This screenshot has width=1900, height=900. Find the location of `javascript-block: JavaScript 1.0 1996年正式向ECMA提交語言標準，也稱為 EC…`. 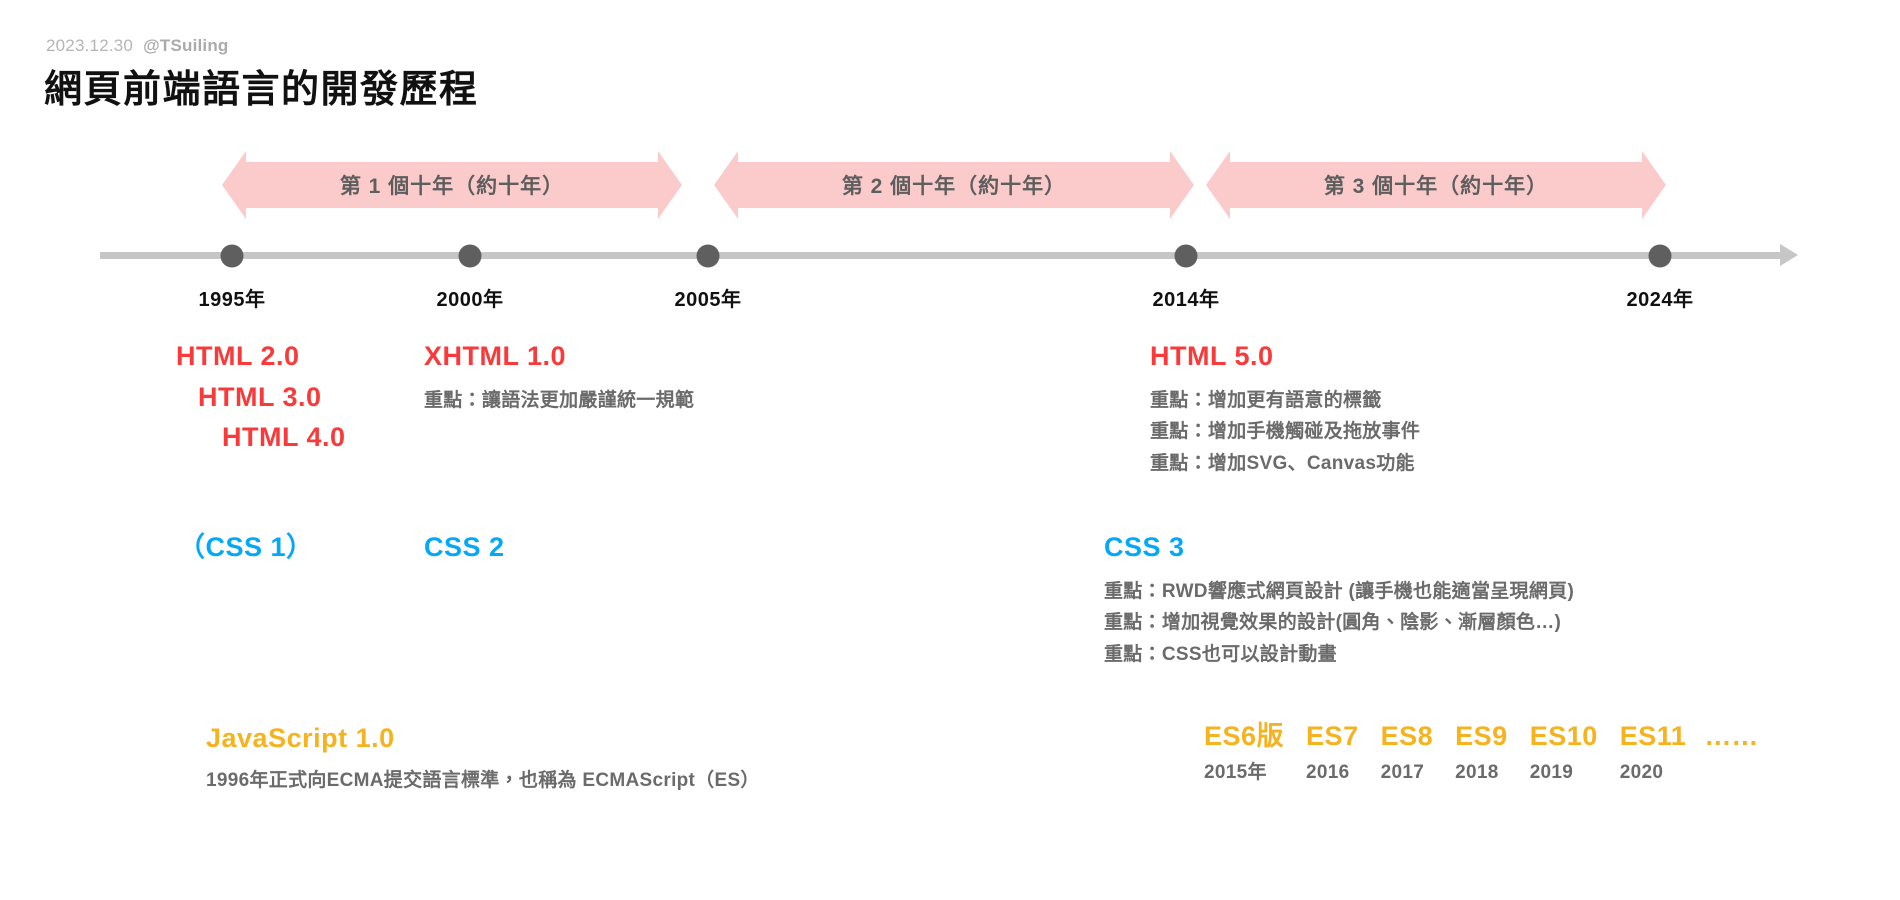

javascript-block: JavaScript 1.0 1996年正式向ECMA提交語言標準，也稱為 EC… is located at coordinates (483, 757).